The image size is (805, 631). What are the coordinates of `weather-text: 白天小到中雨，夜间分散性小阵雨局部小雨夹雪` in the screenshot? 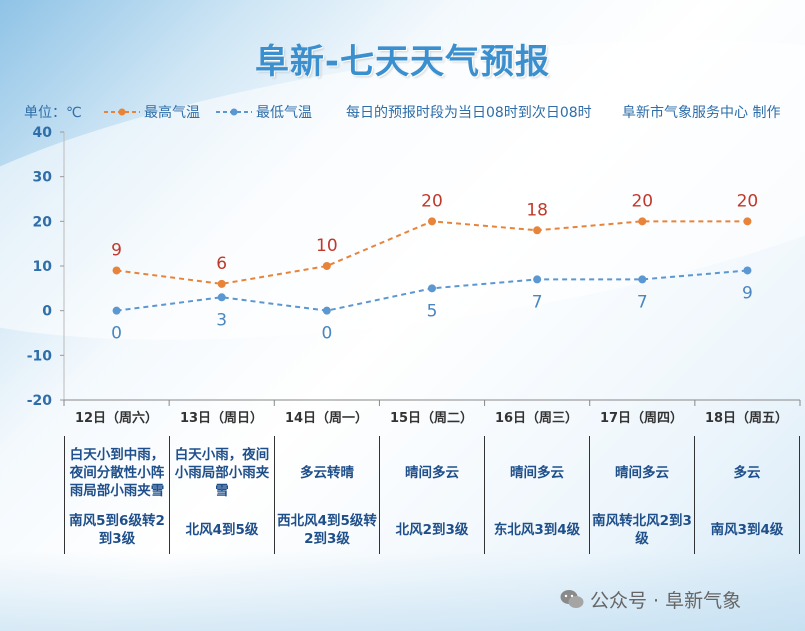 It's located at (117, 473).